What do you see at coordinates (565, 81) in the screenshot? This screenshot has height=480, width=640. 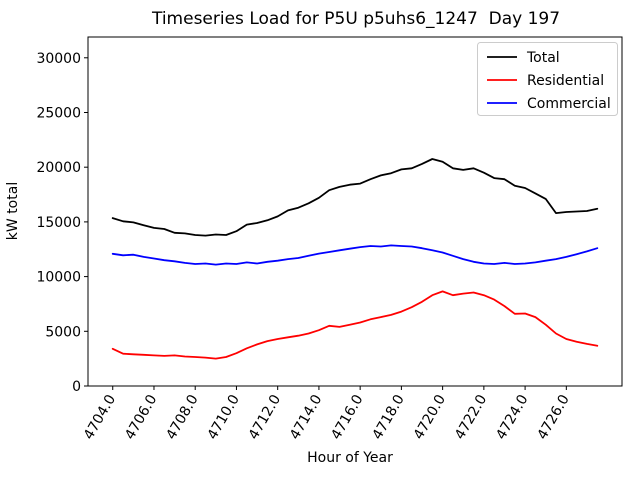 I see `legend-label-residential: Residential` at bounding box center [565, 81].